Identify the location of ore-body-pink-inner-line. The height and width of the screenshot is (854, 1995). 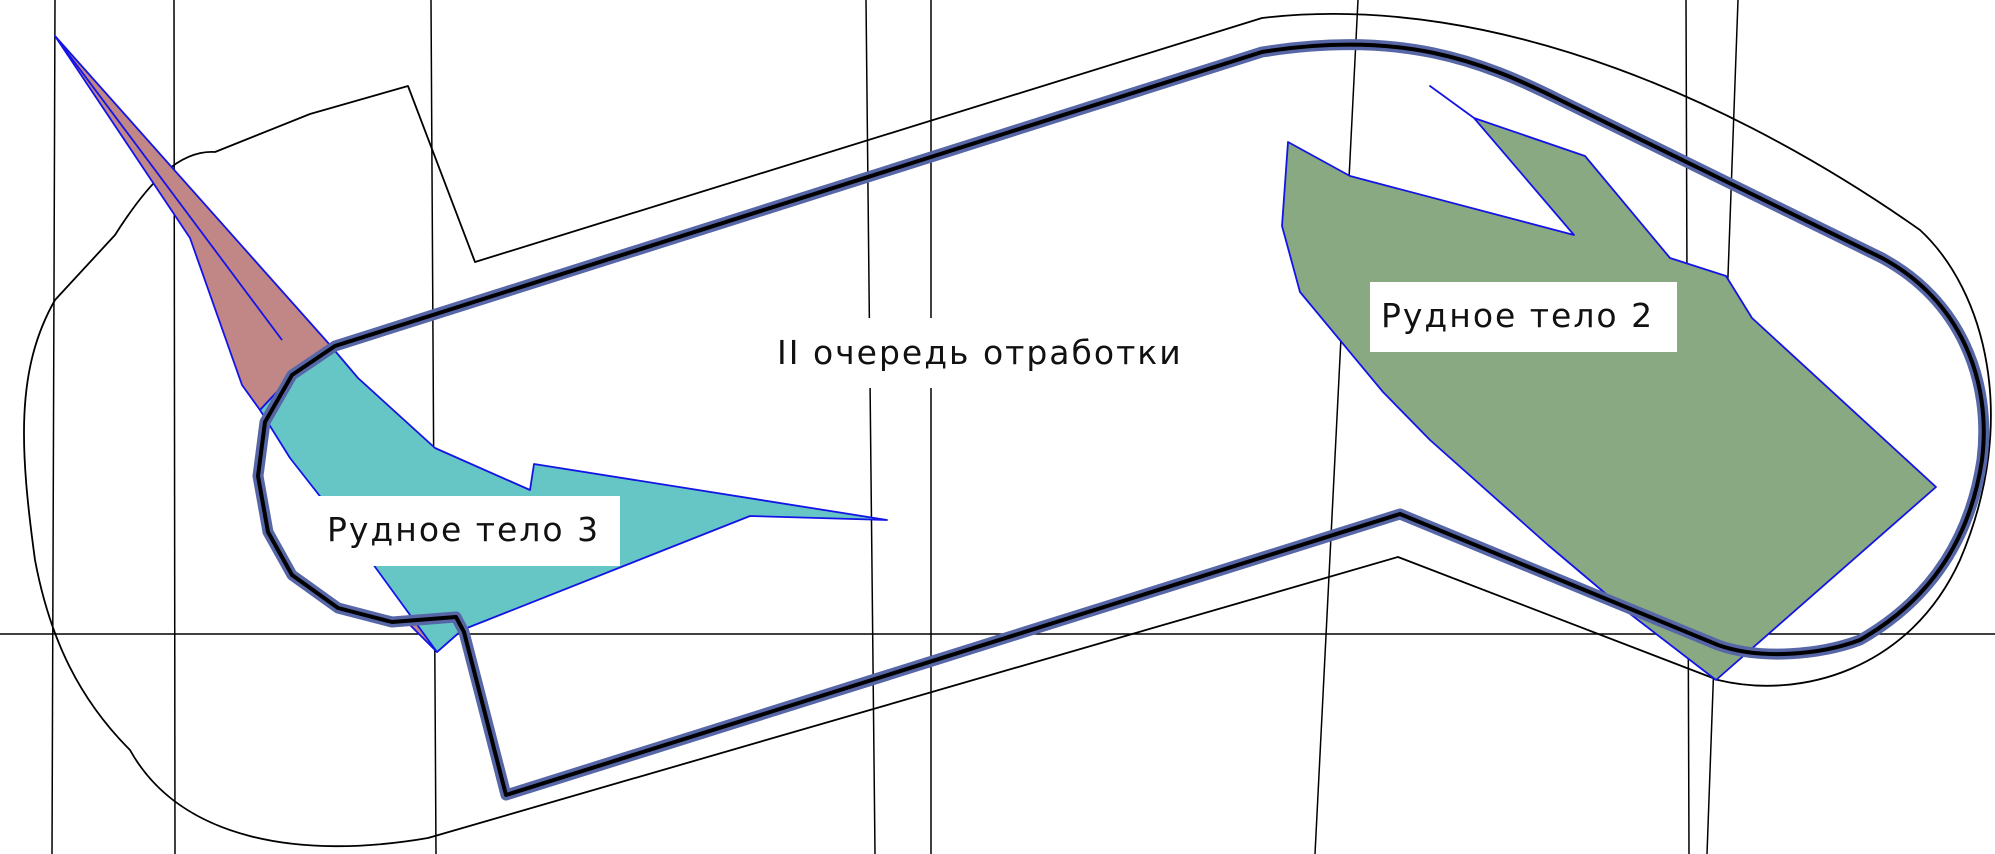
(168, 188).